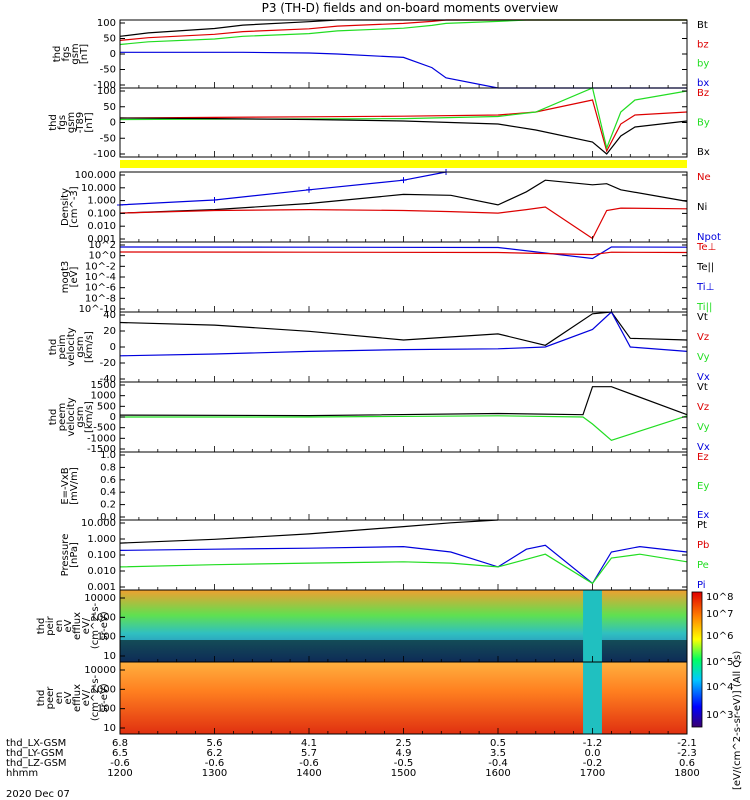 This screenshot has height=800, width=750. What do you see at coordinates (705, 267) in the screenshot?
I see `temp-legend-1: Te||` at bounding box center [705, 267].